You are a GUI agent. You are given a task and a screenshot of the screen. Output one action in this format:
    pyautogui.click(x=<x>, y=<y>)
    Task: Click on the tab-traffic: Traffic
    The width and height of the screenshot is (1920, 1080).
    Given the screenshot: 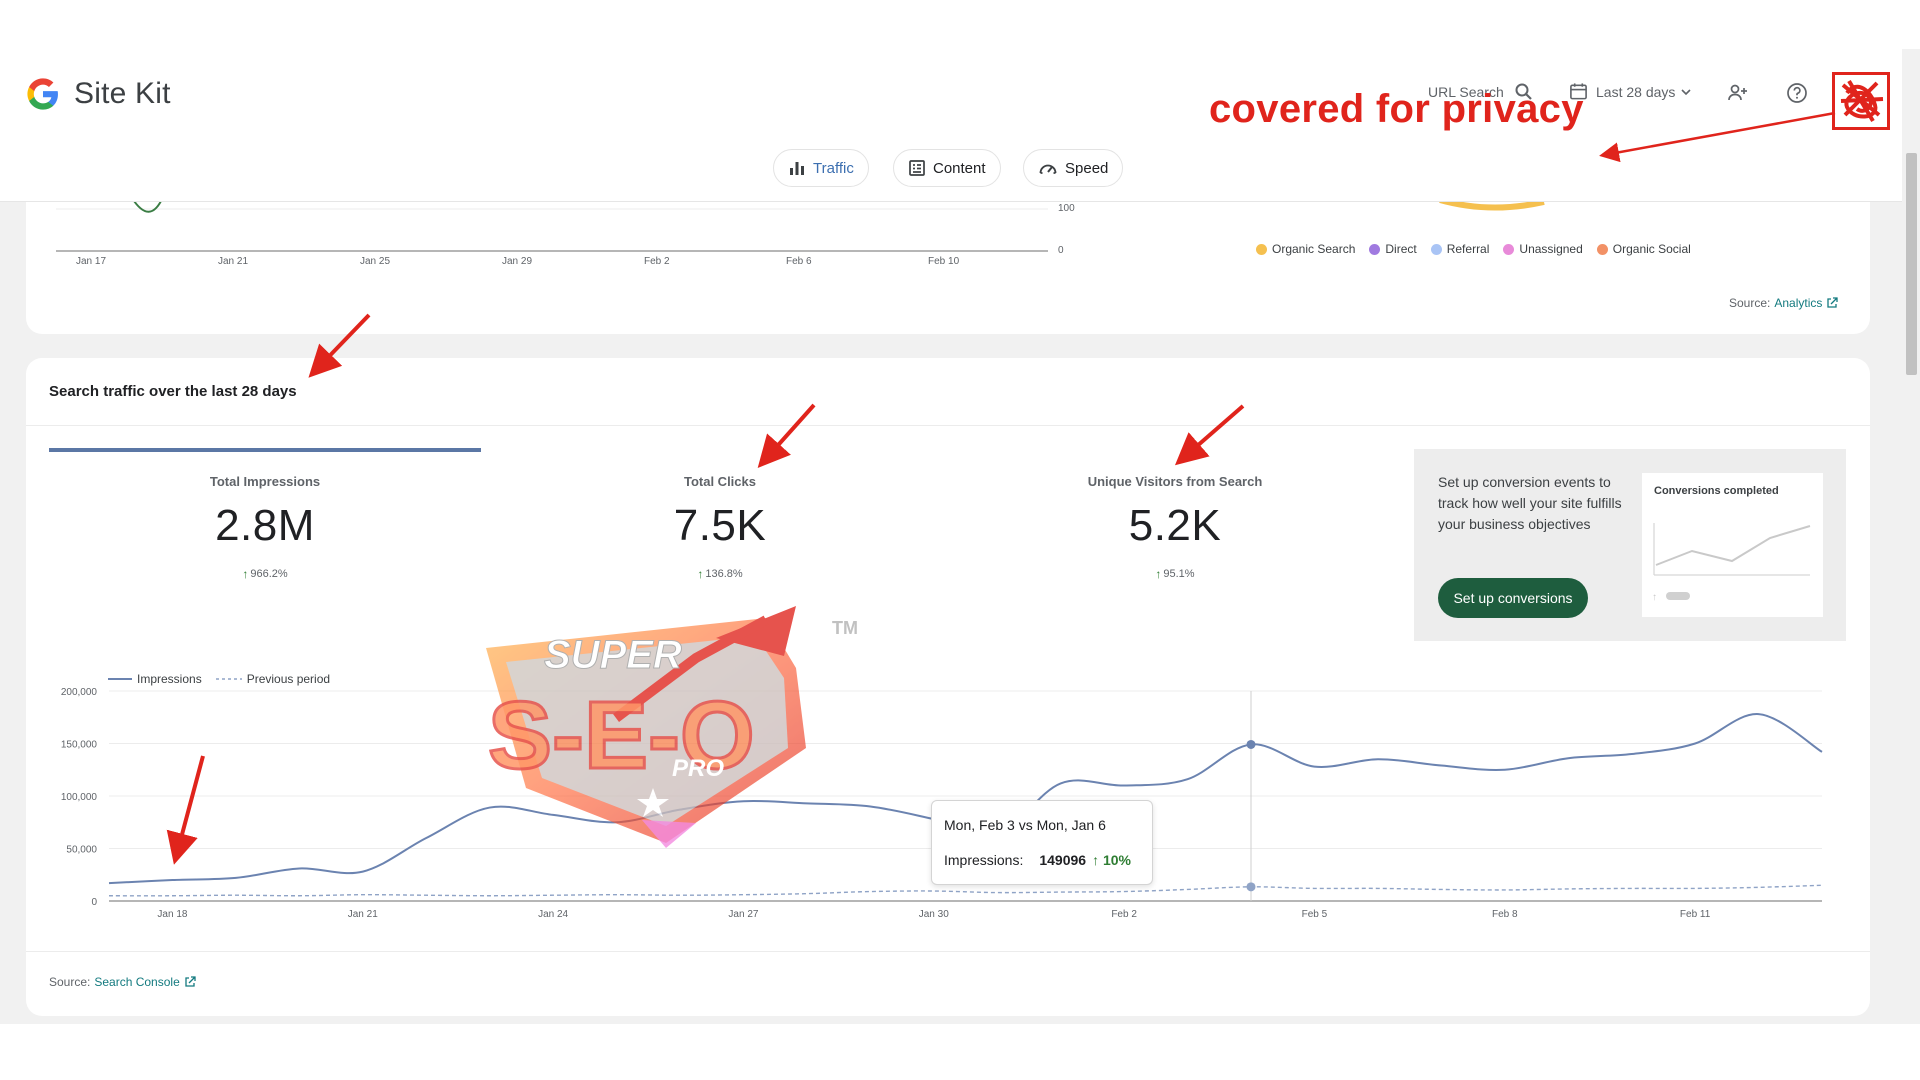 What is the action you would take?
    pyautogui.click(x=821, y=168)
    